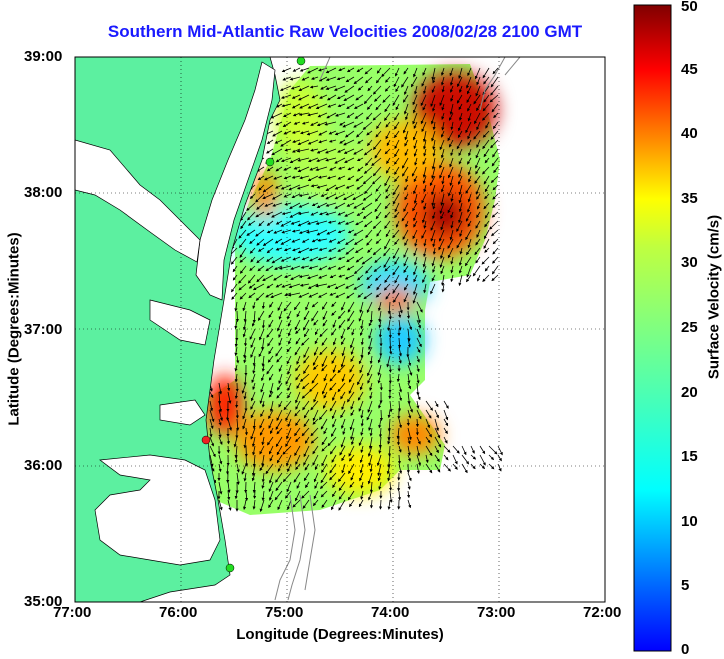 This screenshot has width=724, height=659. Describe the element at coordinates (689, 521) in the screenshot. I see `colorbar-tick-label: 10` at that location.